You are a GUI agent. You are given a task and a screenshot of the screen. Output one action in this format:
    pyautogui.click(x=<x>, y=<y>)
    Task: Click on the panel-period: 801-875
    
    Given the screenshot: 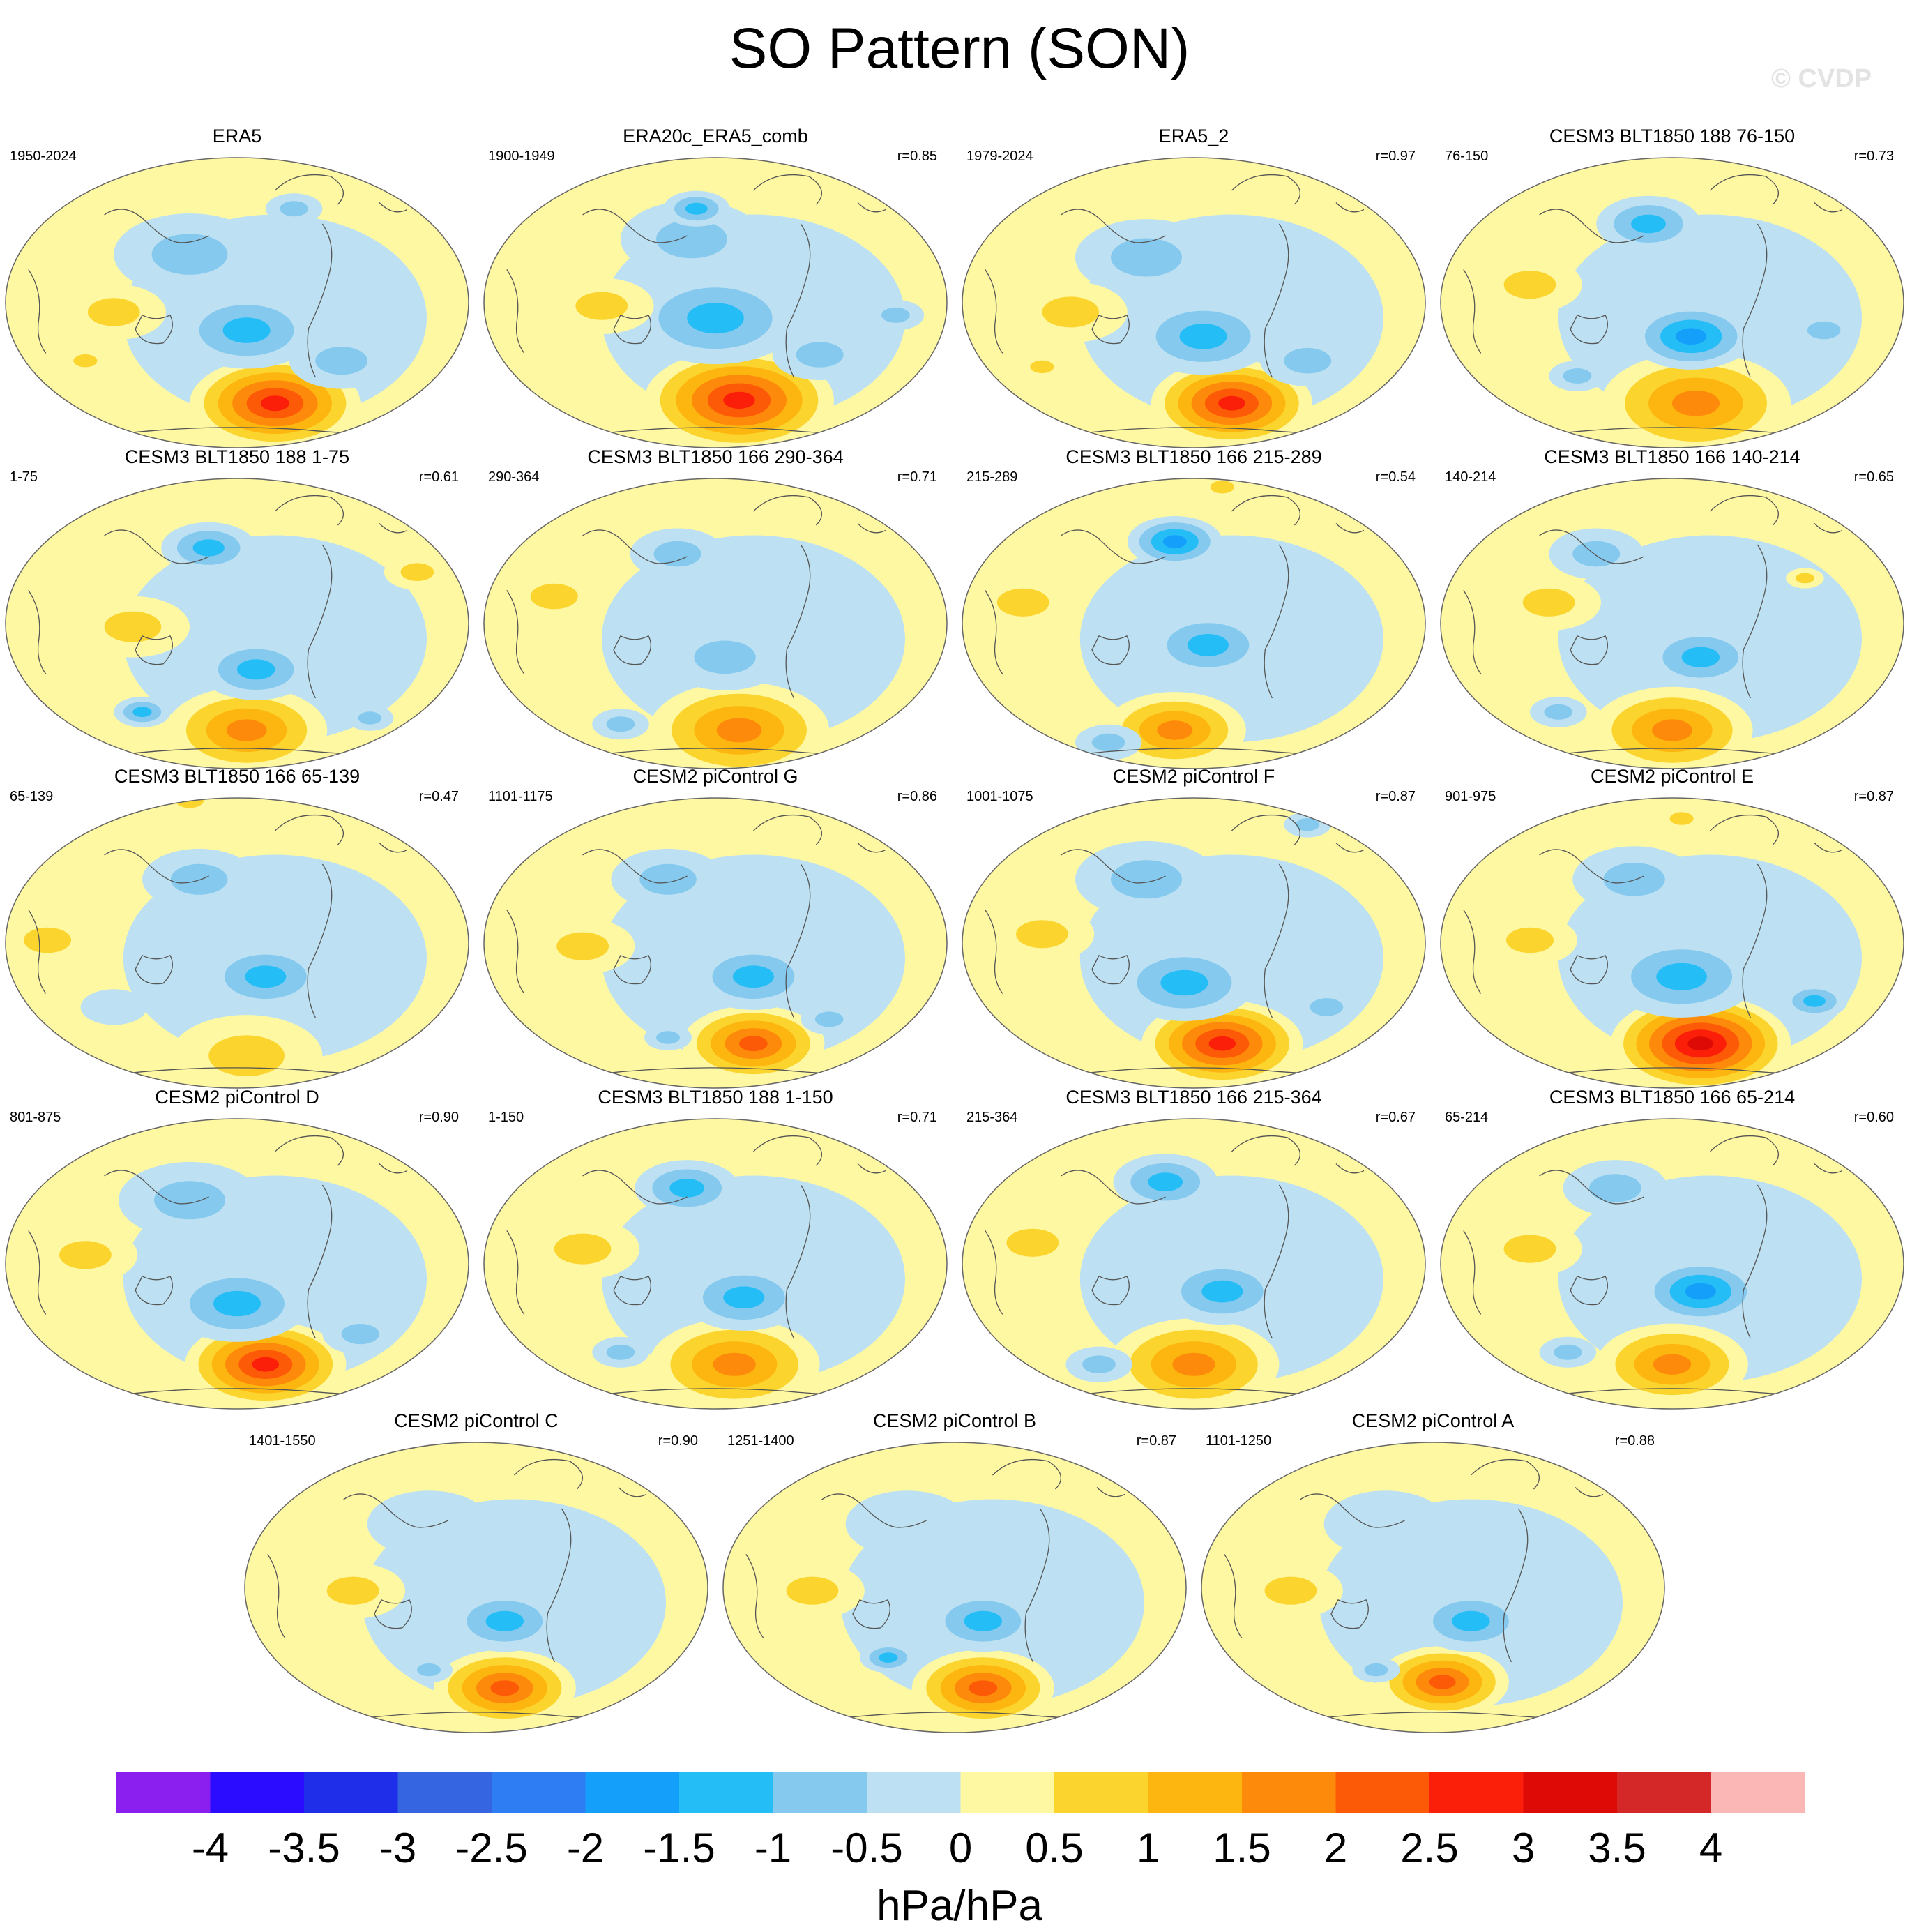 What is the action you would take?
    pyautogui.click(x=36, y=1117)
    